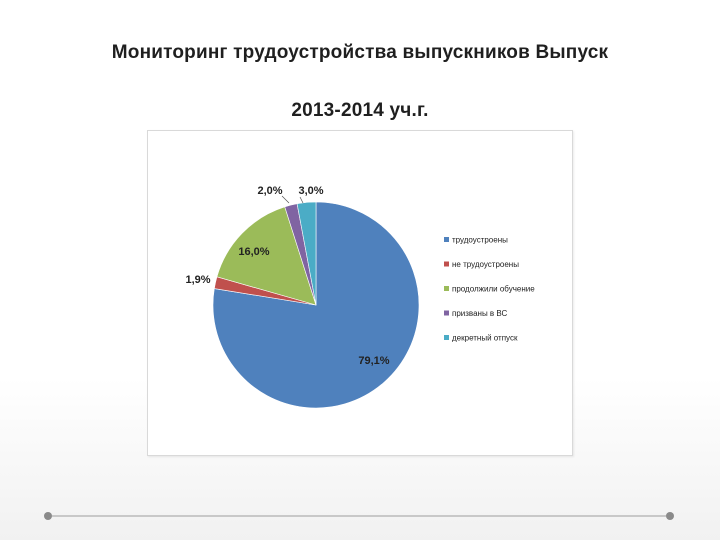 This screenshot has width=720, height=540. I want to click on legend-label-4: декретный отпуск, so click(485, 338).